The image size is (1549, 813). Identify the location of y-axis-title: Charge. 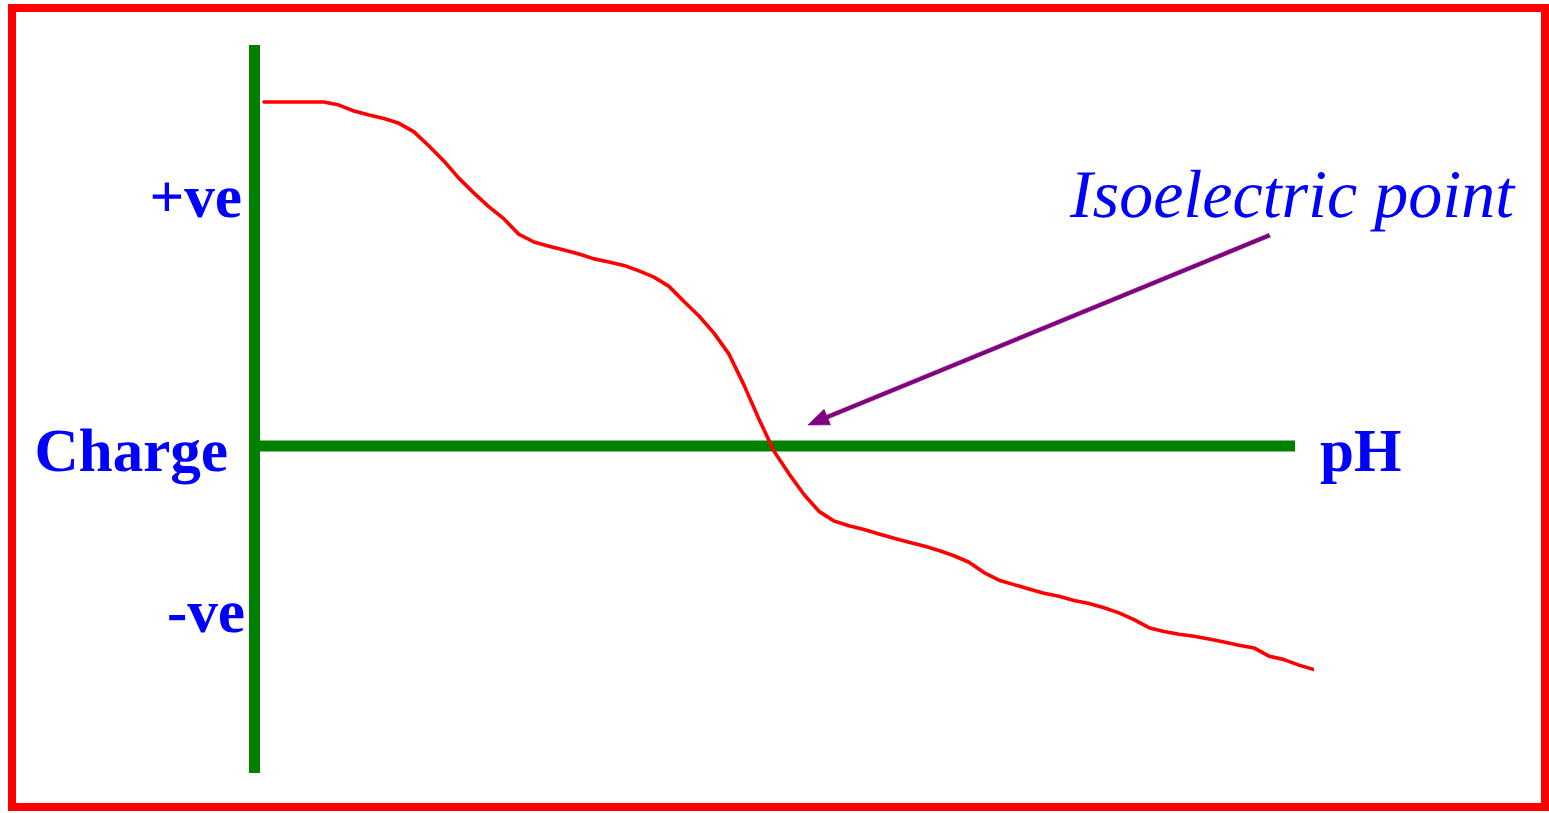
(132, 456).